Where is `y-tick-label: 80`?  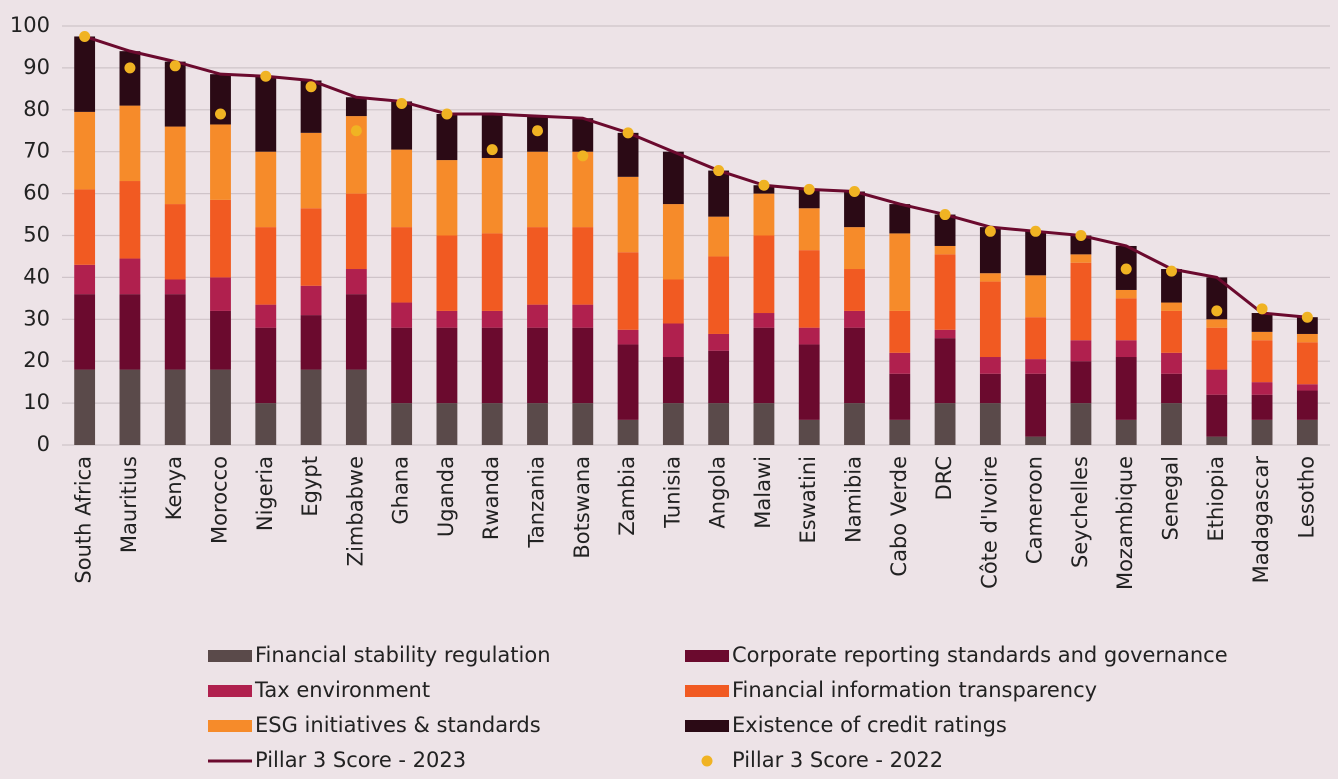 y-tick-label: 80 is located at coordinates (36, 109).